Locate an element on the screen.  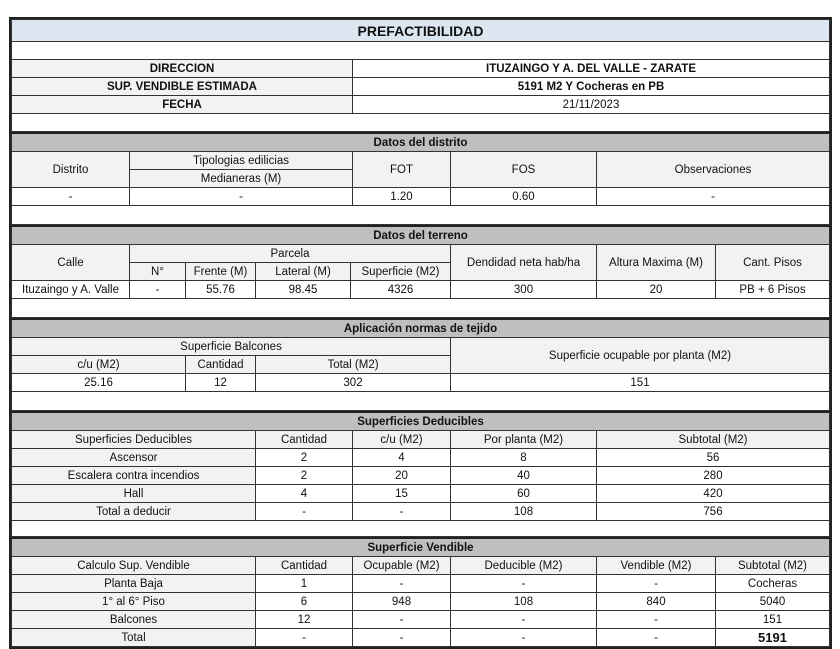
cell: 25.16 is located at coordinates (98, 382).